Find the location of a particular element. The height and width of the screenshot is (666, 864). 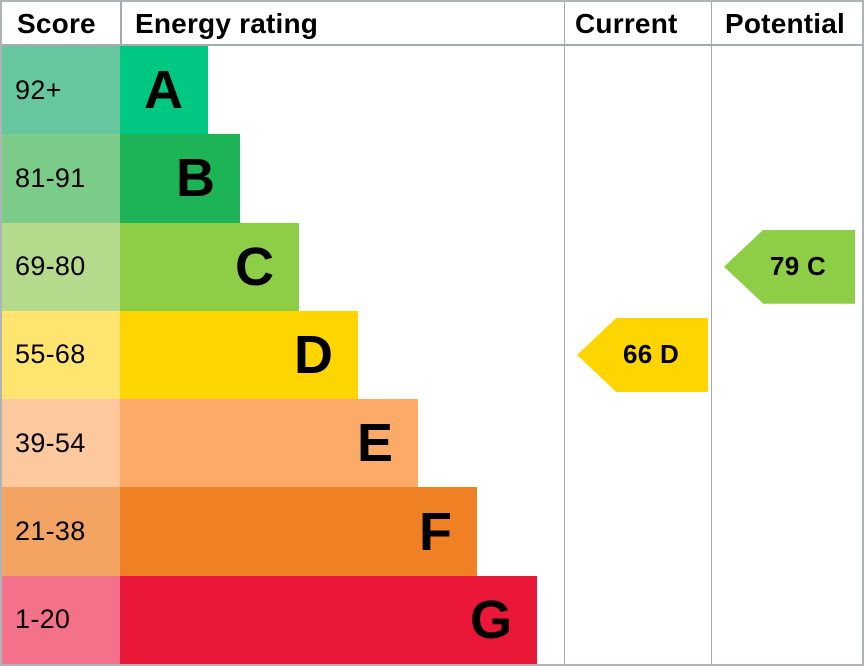

band-letter-b: B is located at coordinates (195, 178).